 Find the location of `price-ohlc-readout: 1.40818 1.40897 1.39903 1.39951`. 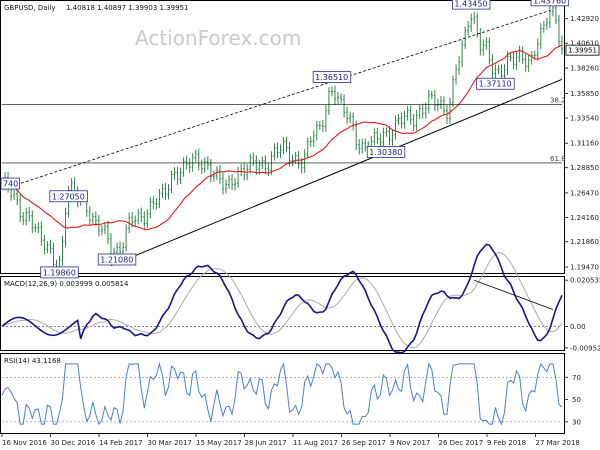

price-ohlc-readout: 1.40818 1.40897 1.39903 1.39951 is located at coordinates (127, 8).